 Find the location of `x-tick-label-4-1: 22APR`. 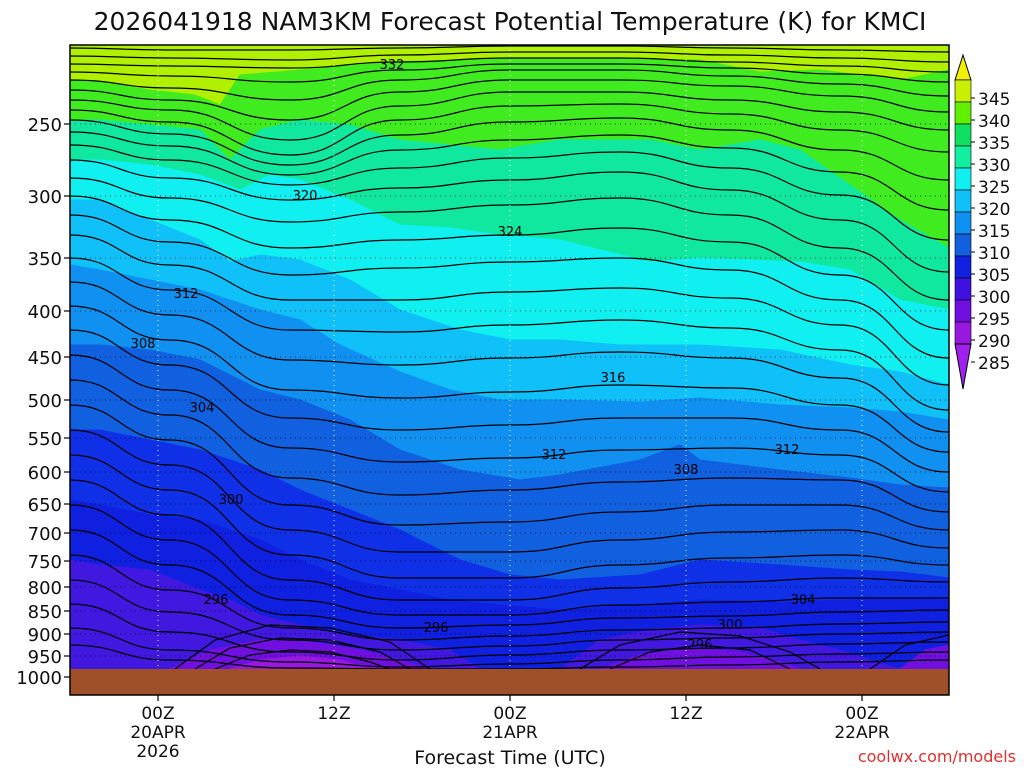

x-tick-label-4-1: 22APR is located at coordinates (862, 733).